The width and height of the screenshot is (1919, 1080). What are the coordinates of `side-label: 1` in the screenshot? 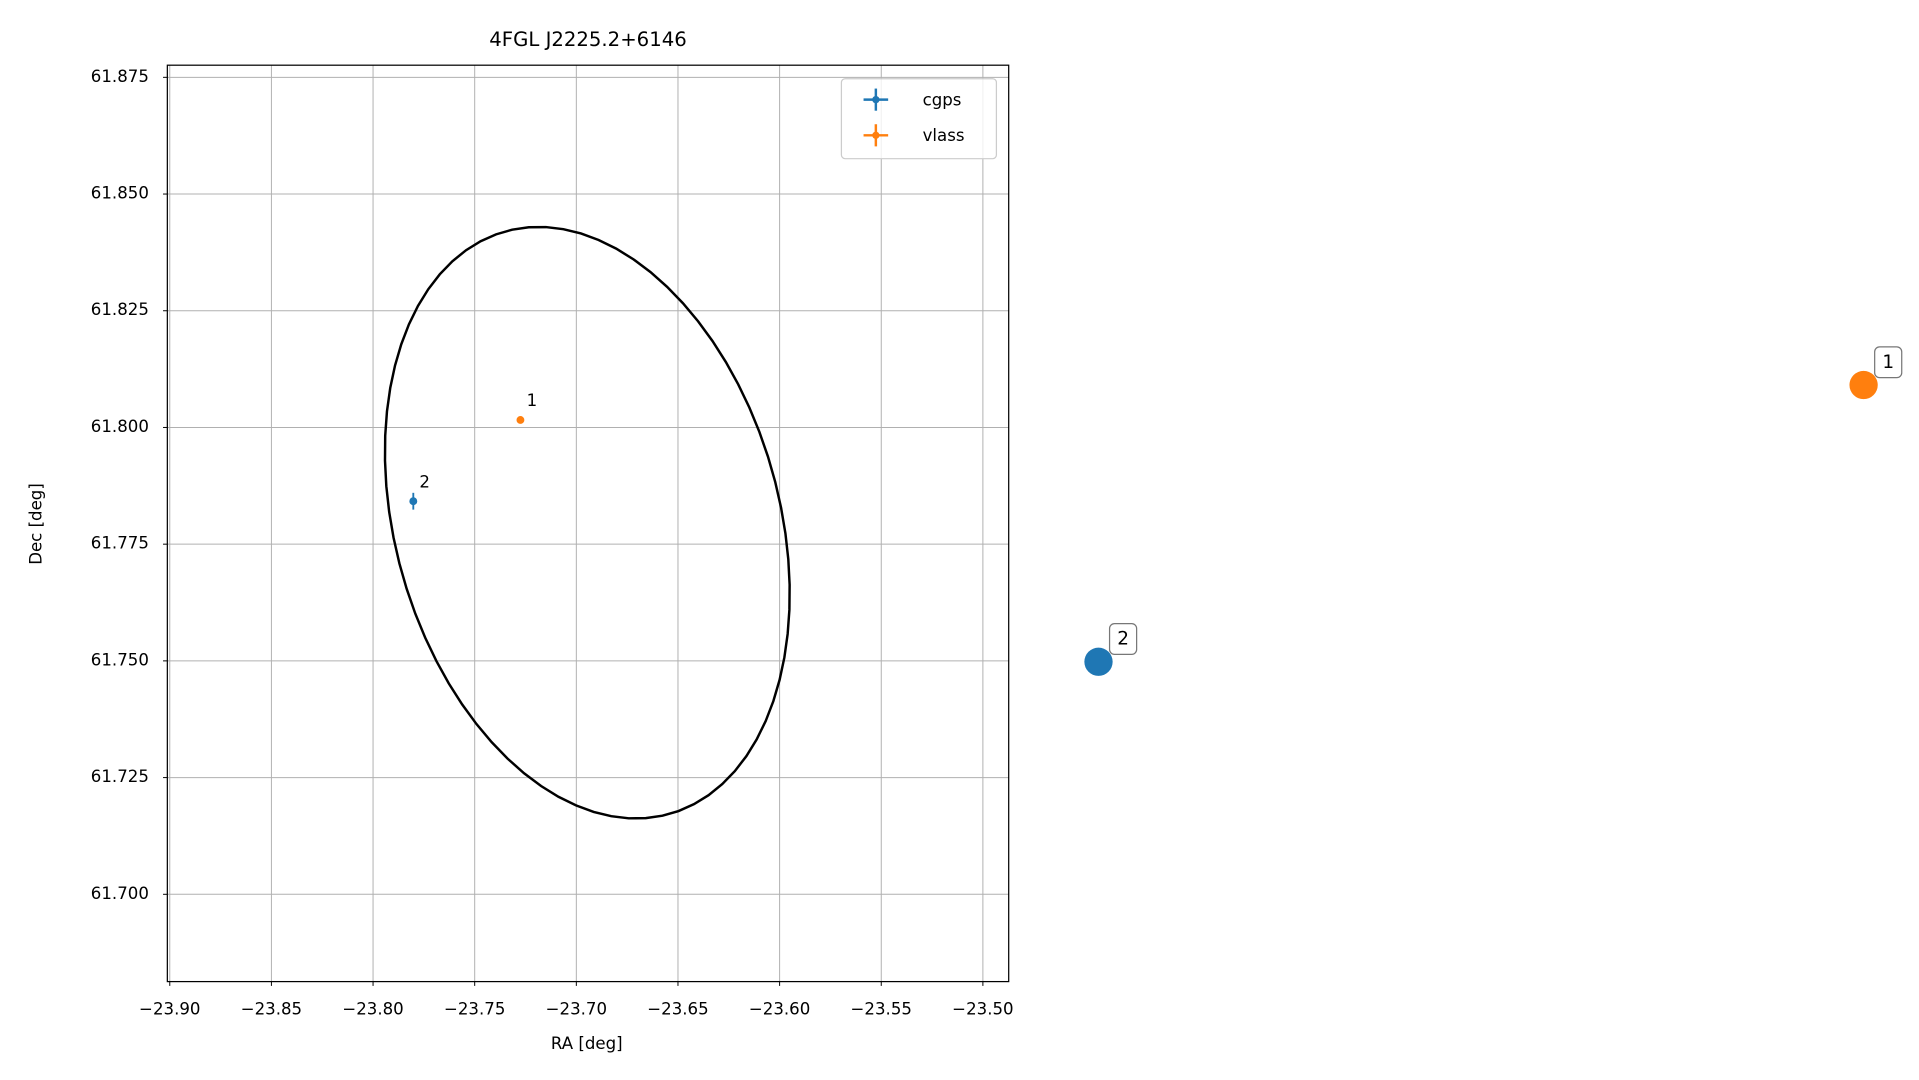 It's located at (1888, 362).